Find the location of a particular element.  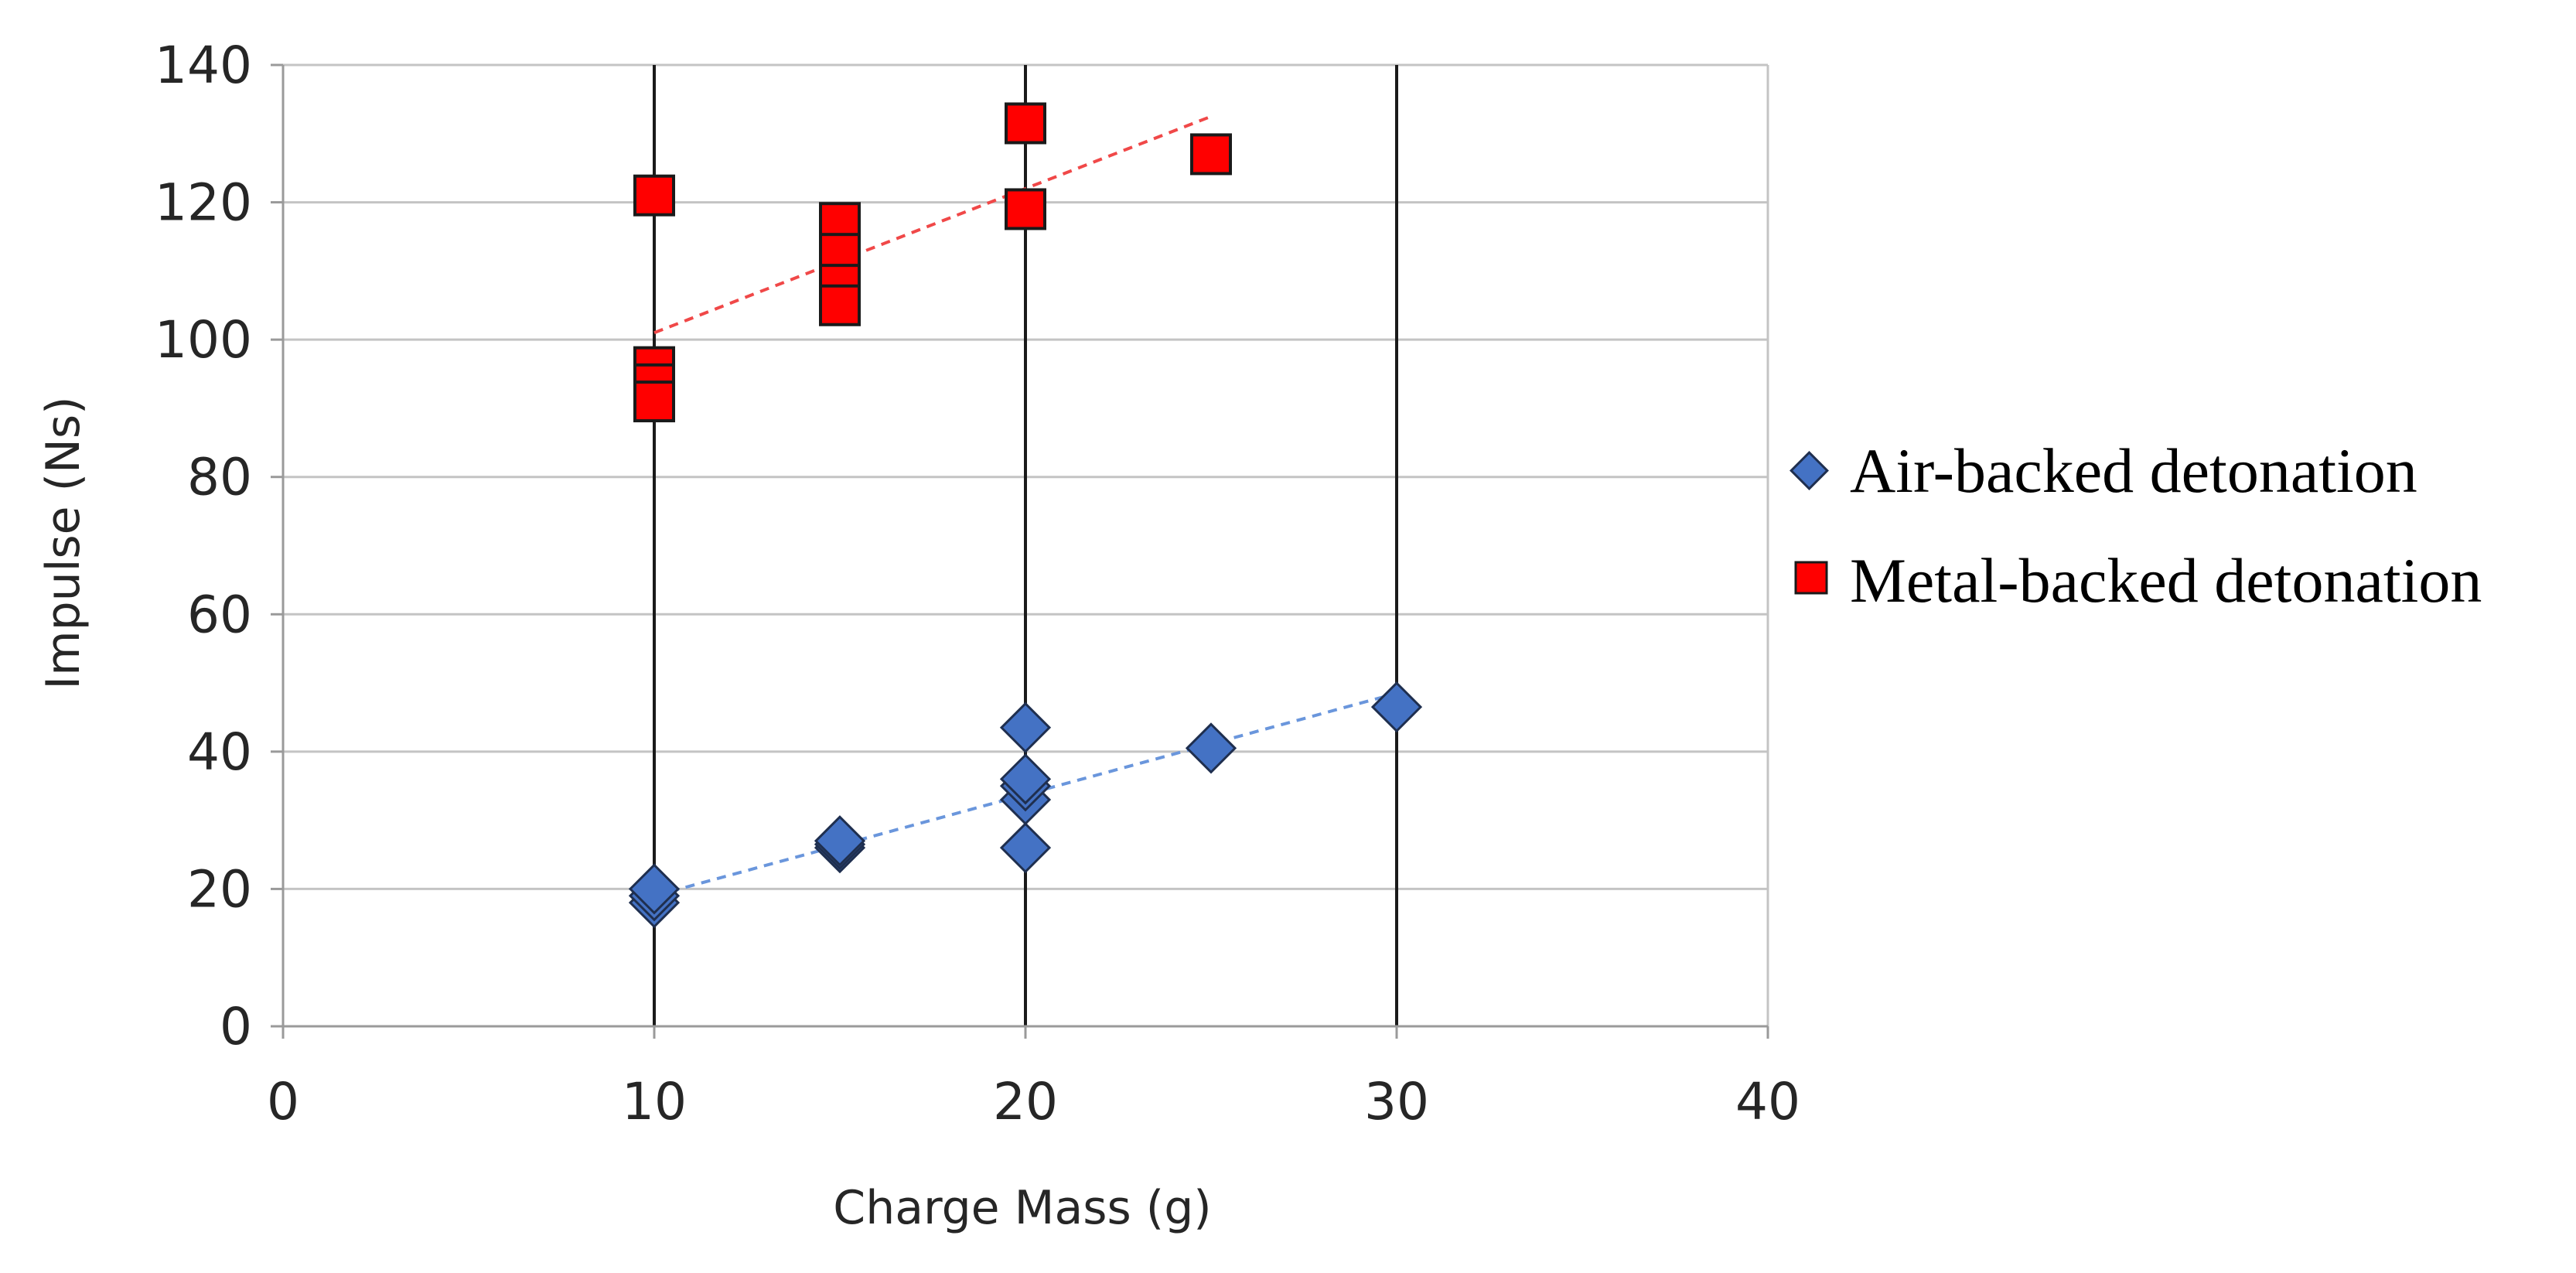

legend-label-air-backed: Air-backed detonation is located at coordinates (2133, 471).